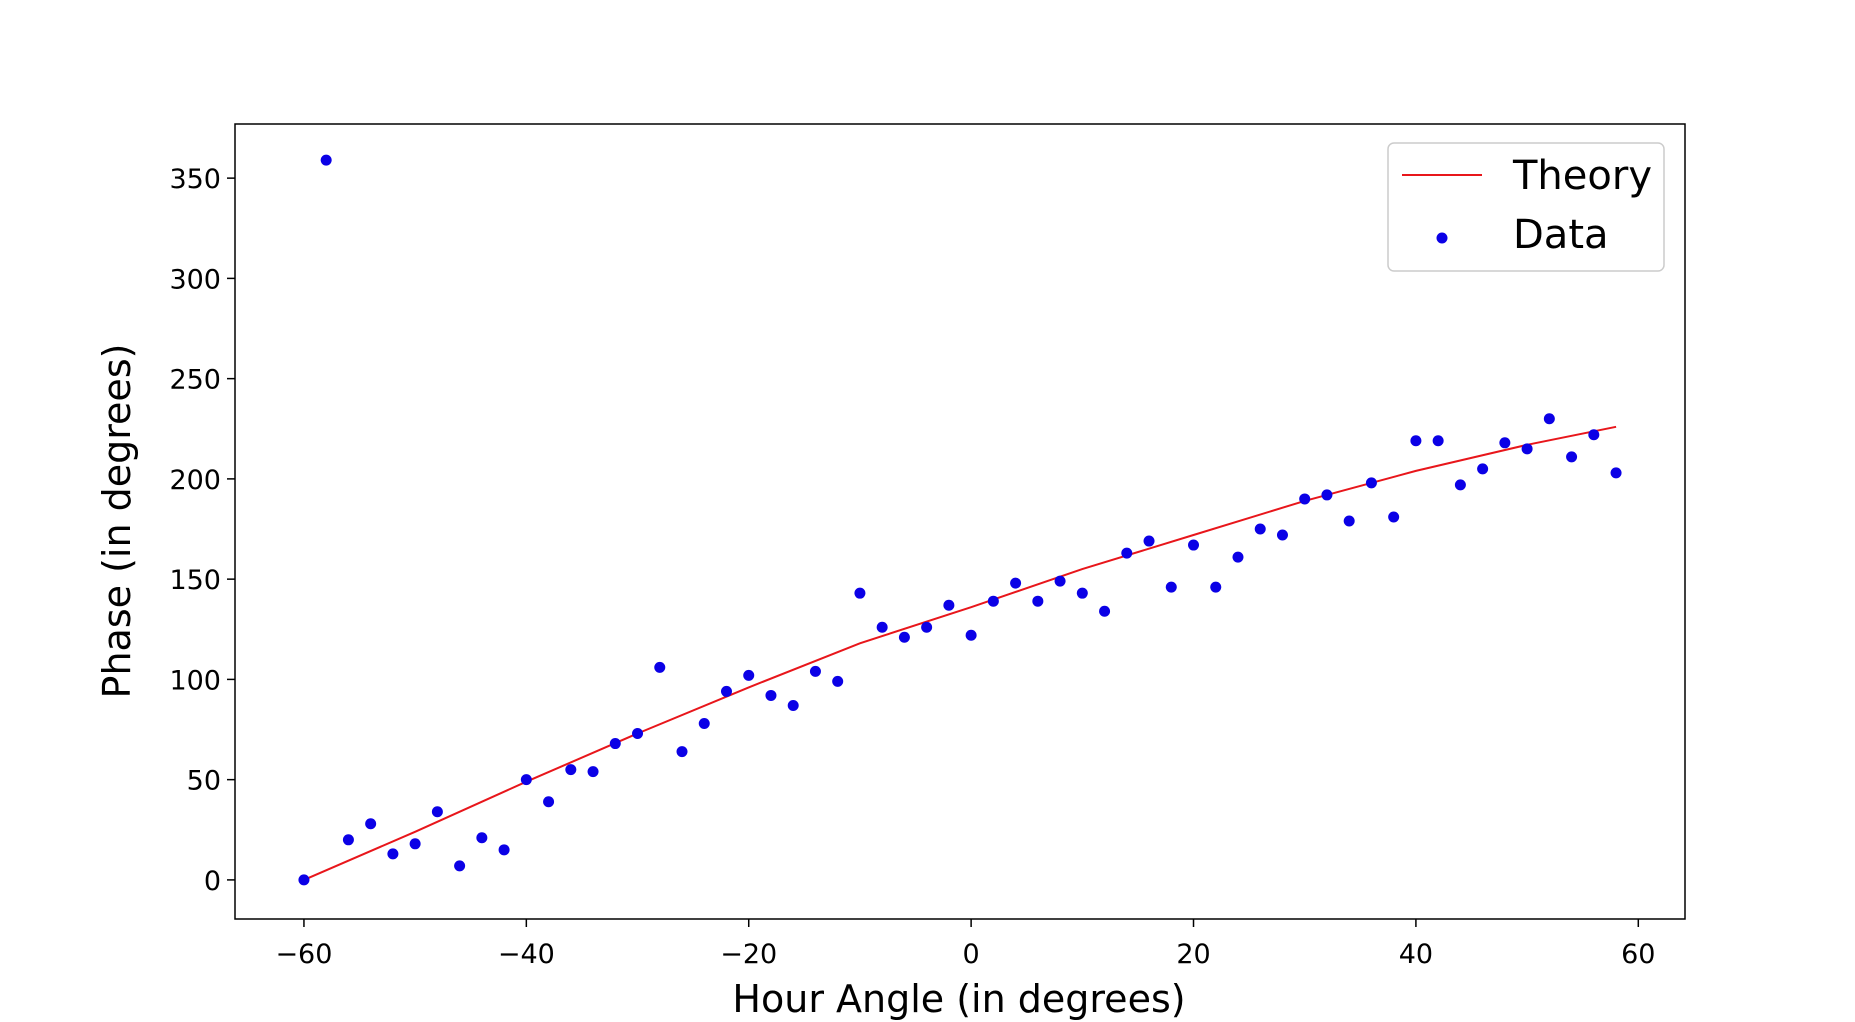 The height and width of the screenshot is (1022, 1855). What do you see at coordinates (195, 480) in the screenshot?
I see `y-tick-label: 200` at bounding box center [195, 480].